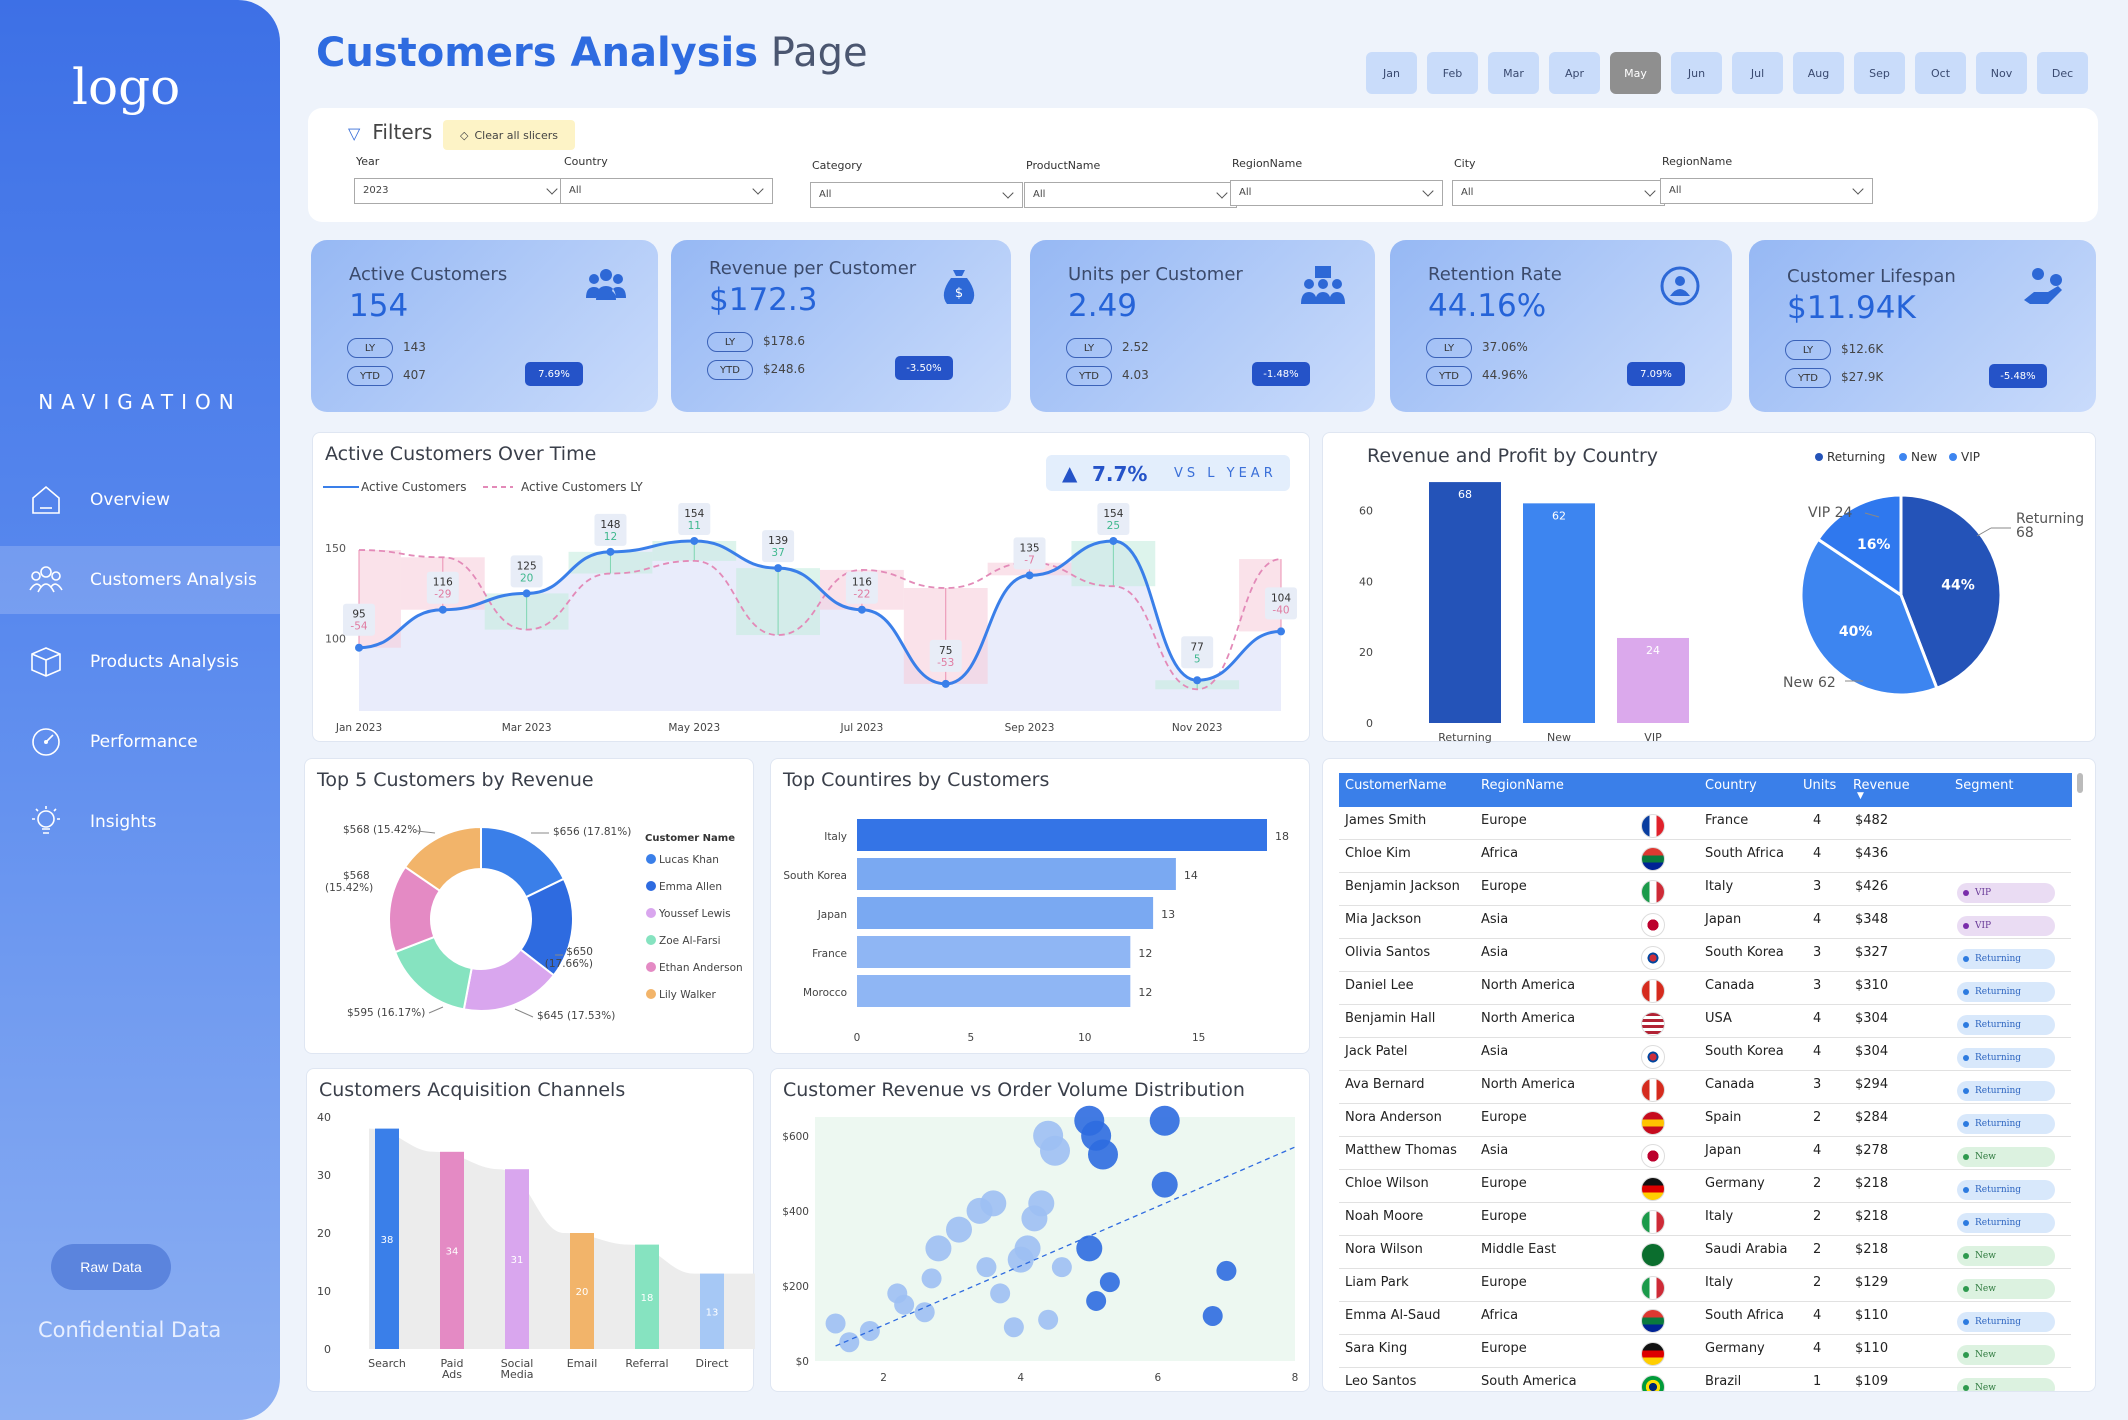  What do you see at coordinates (1130, 195) in the screenshot?
I see `filter-product-dropdown: All` at bounding box center [1130, 195].